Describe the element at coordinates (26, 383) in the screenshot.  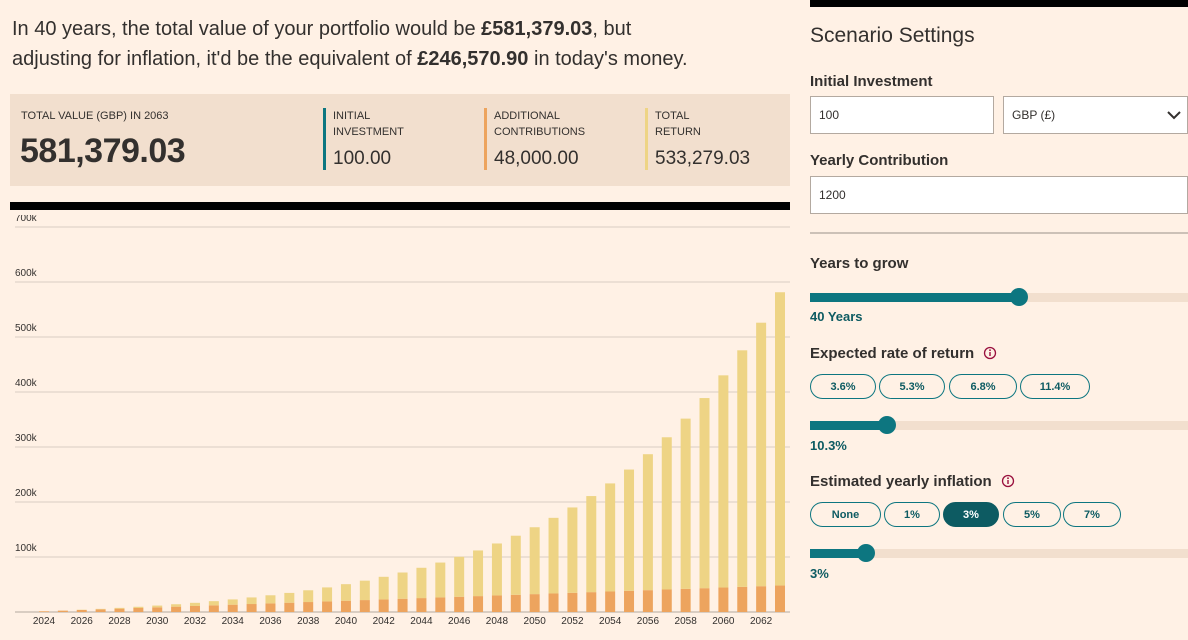
I see `y-tick-label: 400k` at that location.